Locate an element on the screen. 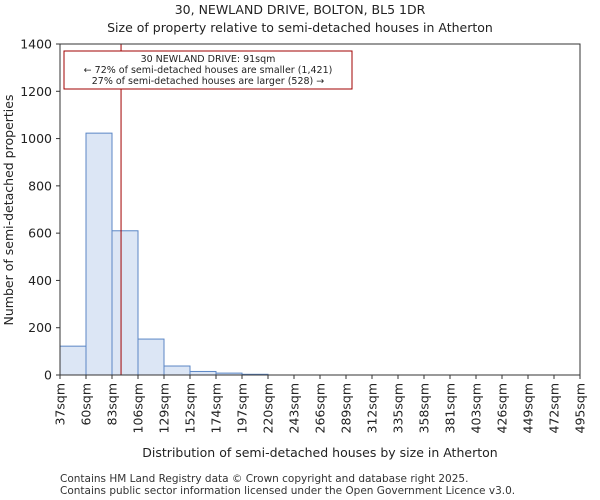  y-axis: 0 200 400 600 800 1000 1200 1400 is located at coordinates (40, 210).